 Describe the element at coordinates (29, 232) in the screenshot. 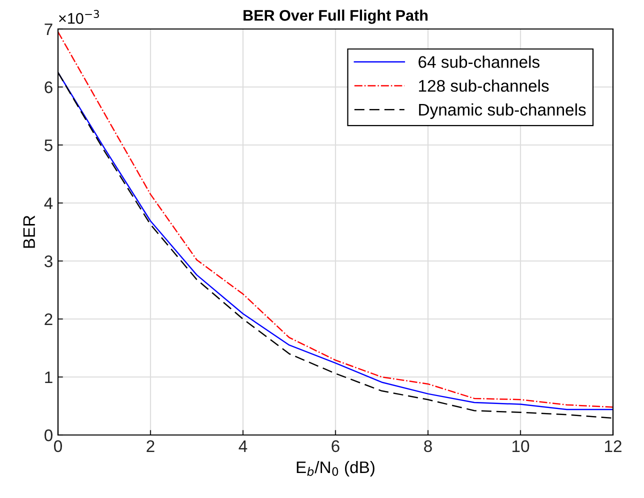

I see `y-axis-title: BER` at that location.